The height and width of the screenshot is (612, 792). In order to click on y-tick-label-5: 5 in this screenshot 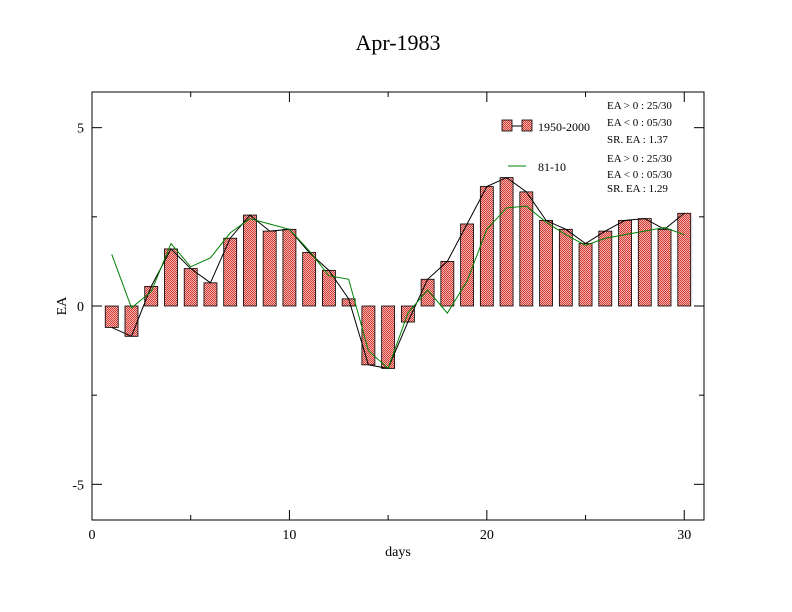, I will do `click(80, 129)`.